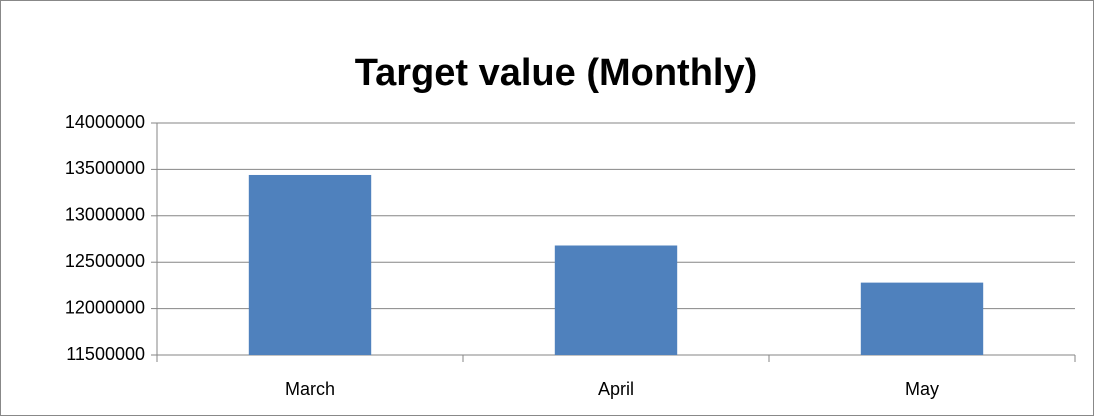 The image size is (1094, 416). Describe the element at coordinates (105, 307) in the screenshot. I see `y-tick-label: 12000000` at that location.